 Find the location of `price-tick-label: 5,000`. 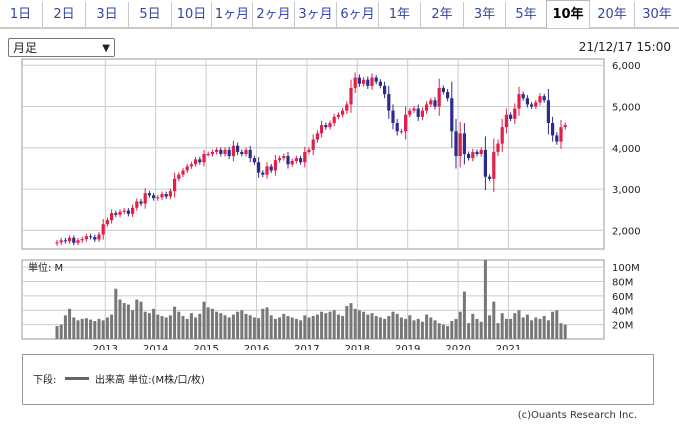

price-tick-label: 5,000 is located at coordinates (626, 108).